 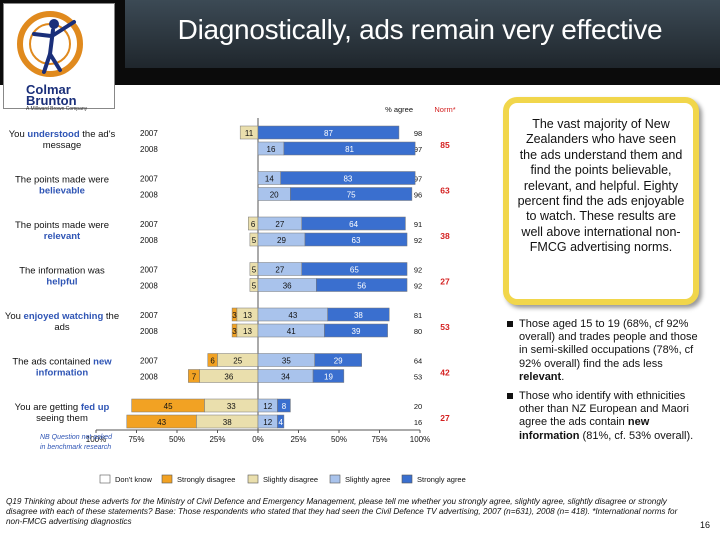 What do you see at coordinates (418, 224) in the screenshot?
I see `percent-agree-value: 91` at bounding box center [418, 224].